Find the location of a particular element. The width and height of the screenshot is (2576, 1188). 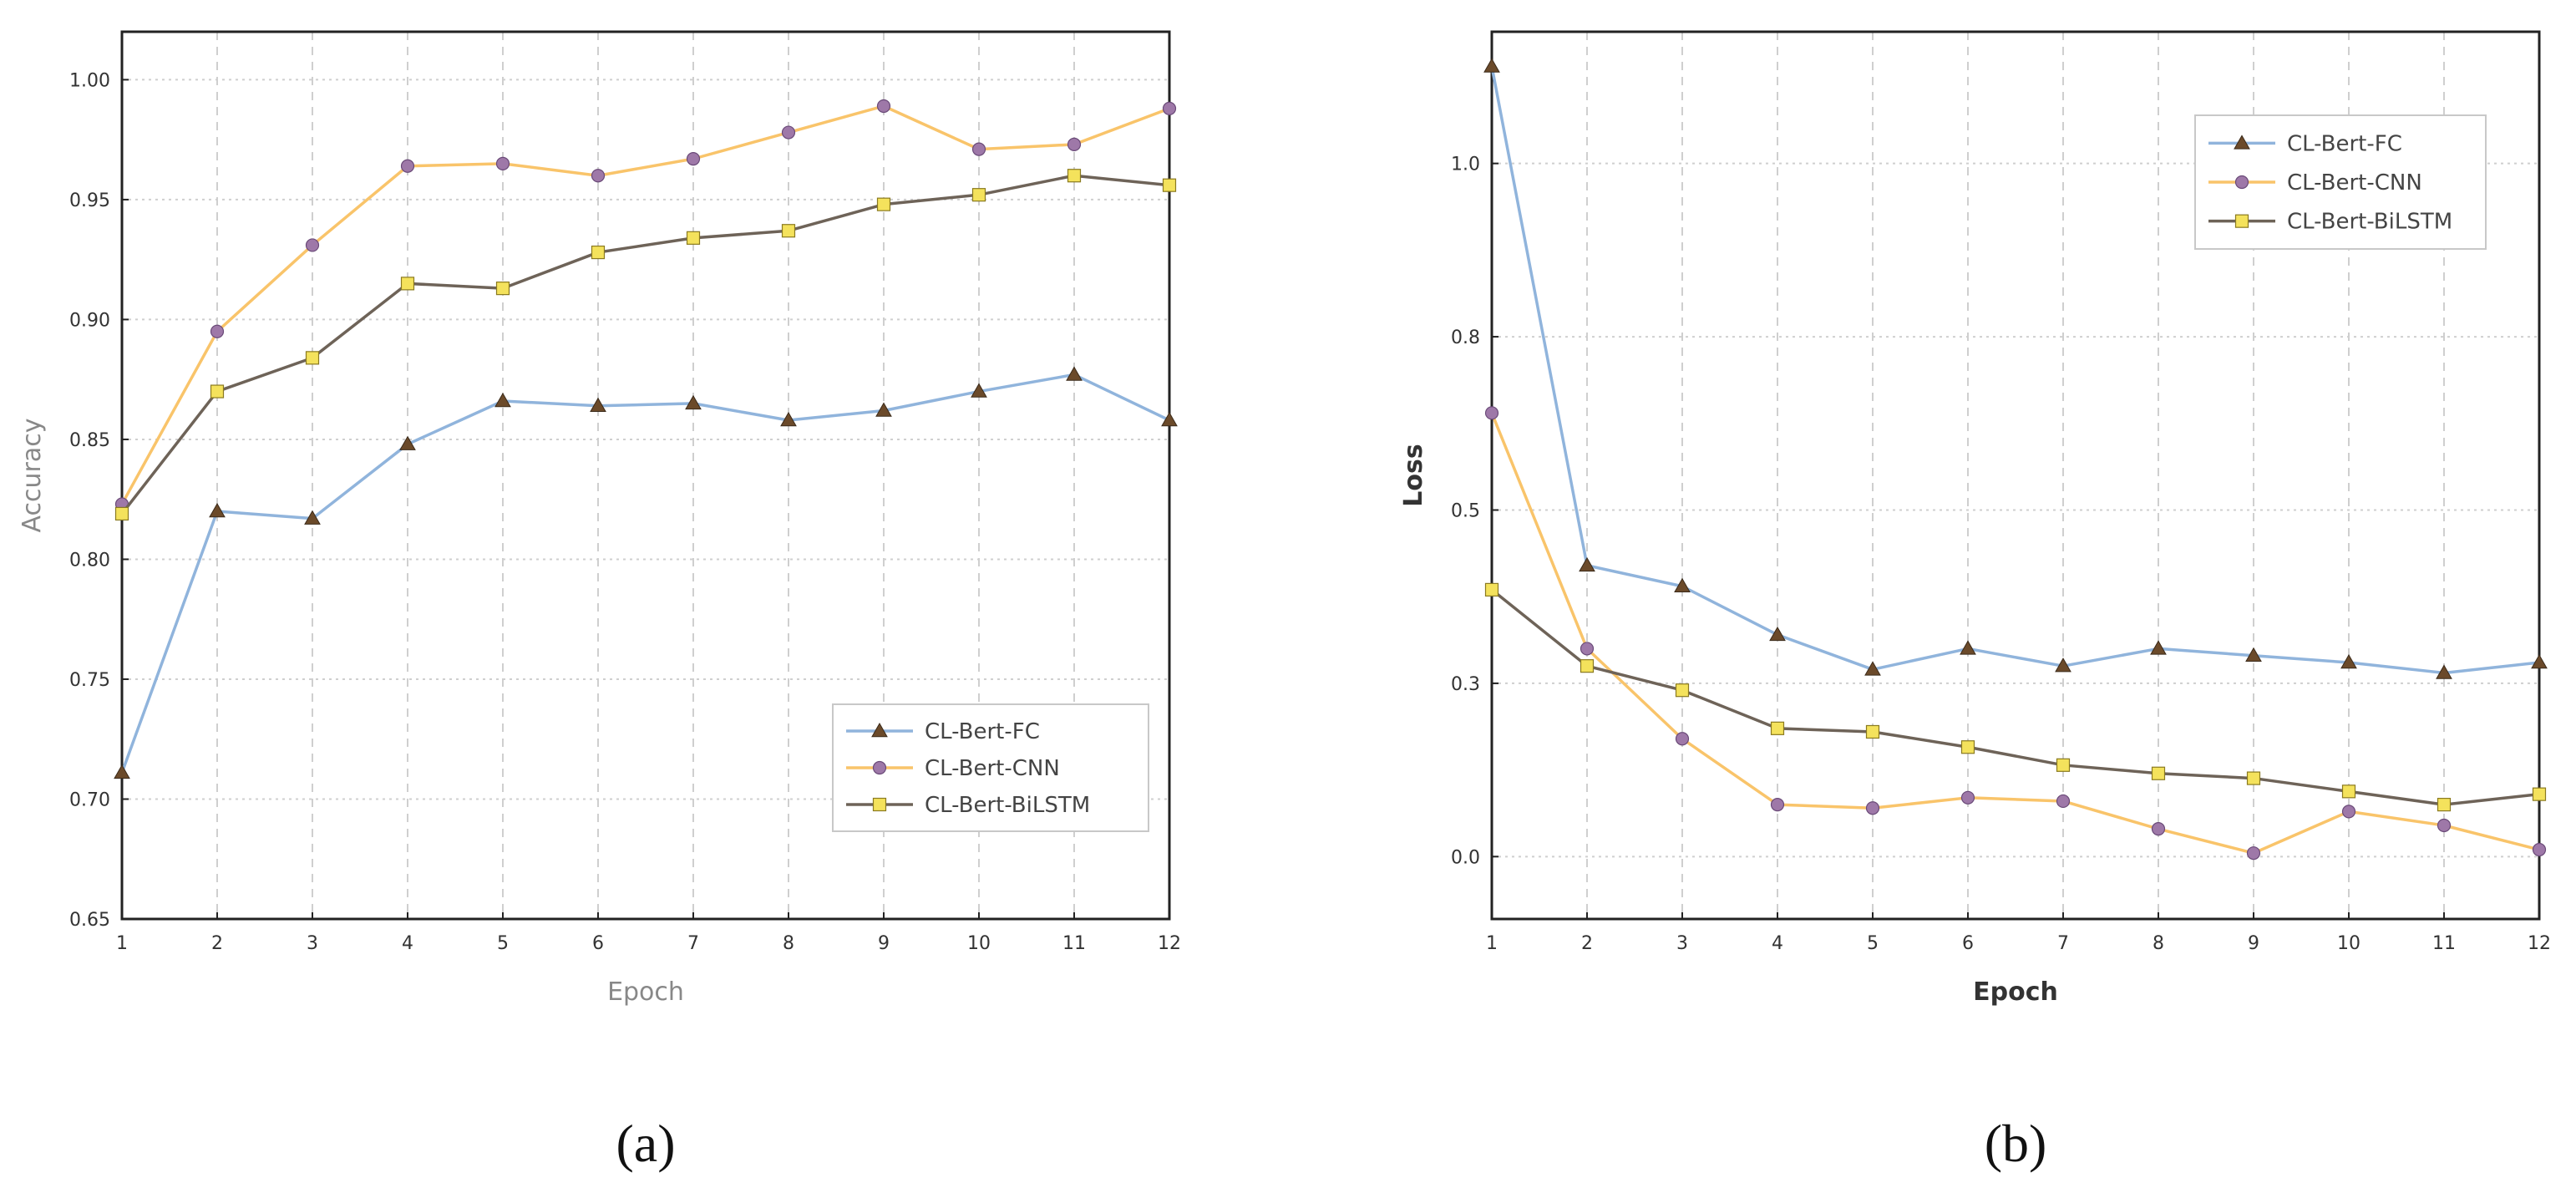

chart-a-ylabel: Accuracy is located at coordinates (32, 476).